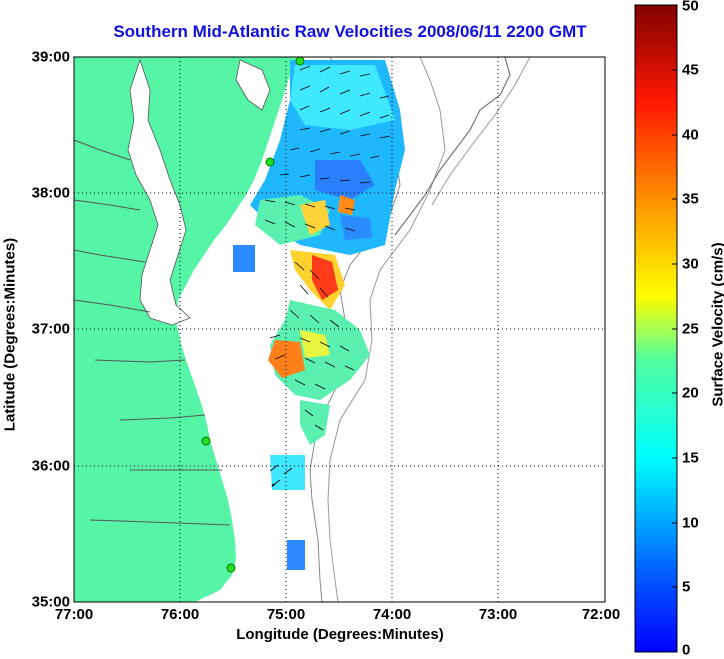 Image resolution: width=724 pixels, height=659 pixels. Describe the element at coordinates (498, 614) in the screenshot. I see `x-tick-label: 73:00` at that location.